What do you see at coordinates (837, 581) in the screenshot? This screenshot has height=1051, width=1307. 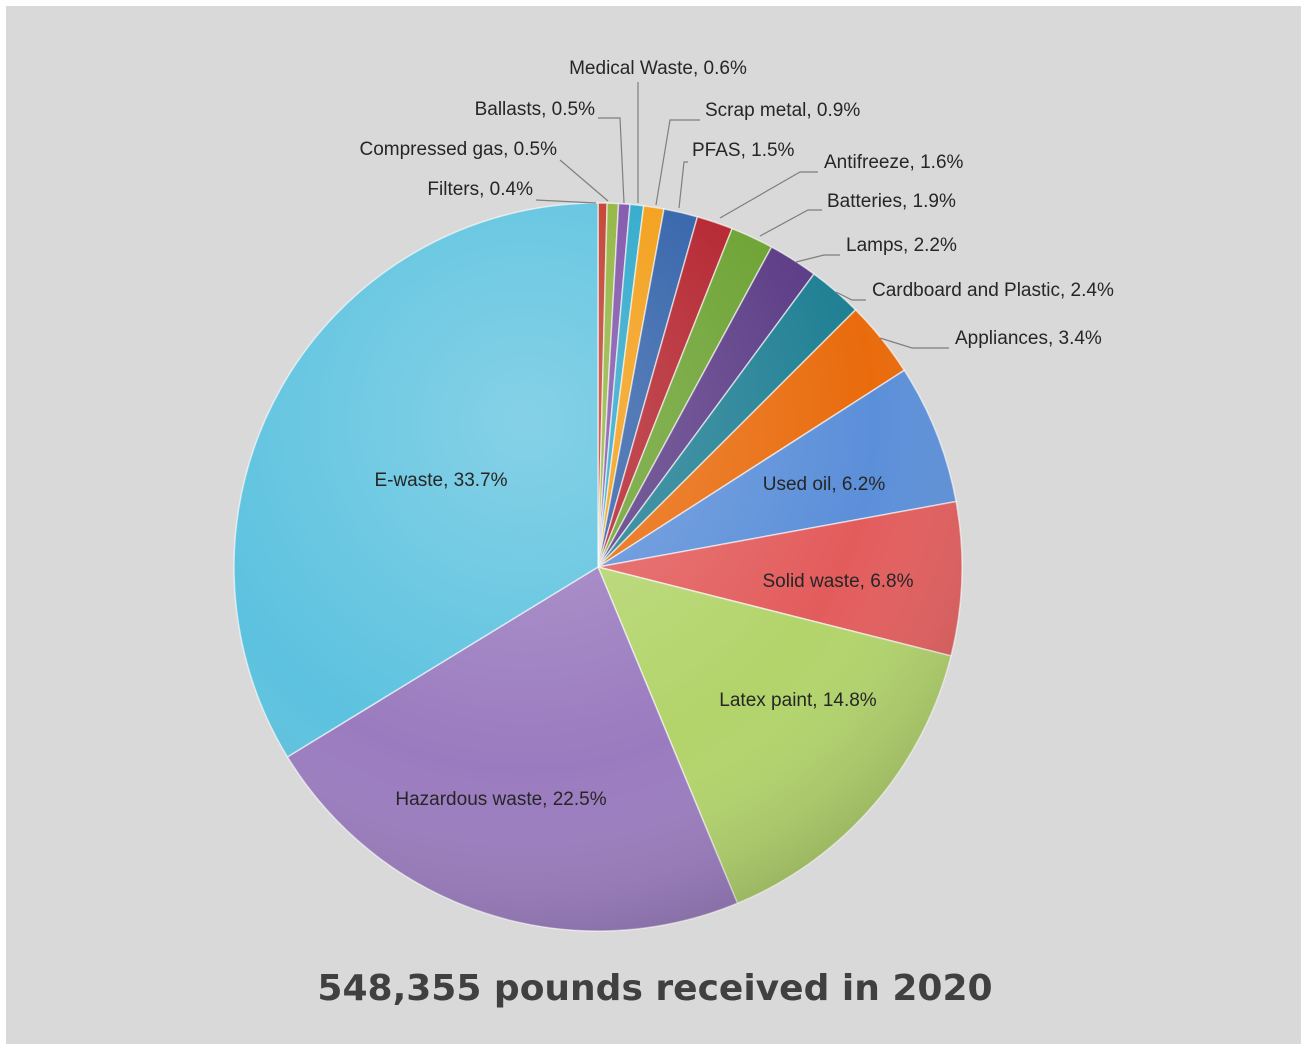 I see `data-label-solid-waste: Solid waste, 6.8%` at bounding box center [837, 581].